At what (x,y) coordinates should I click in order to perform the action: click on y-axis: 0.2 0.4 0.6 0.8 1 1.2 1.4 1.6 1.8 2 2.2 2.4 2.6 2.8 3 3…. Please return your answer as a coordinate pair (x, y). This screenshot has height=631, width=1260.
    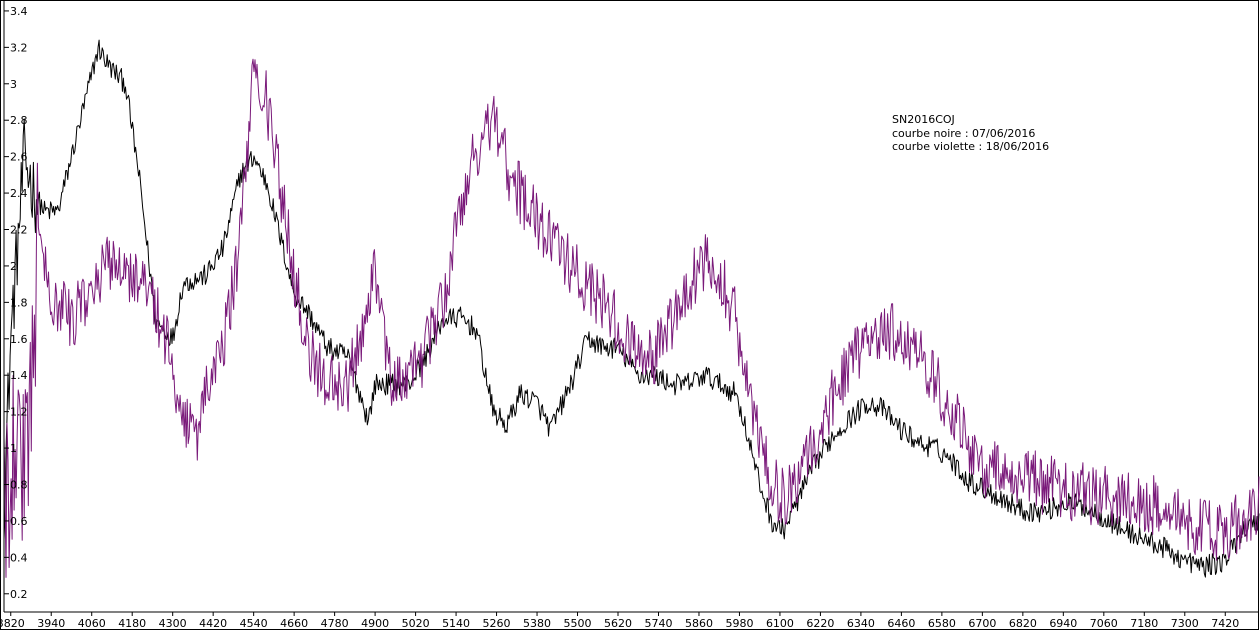
    Looking at the image, I should click on (16, 303).